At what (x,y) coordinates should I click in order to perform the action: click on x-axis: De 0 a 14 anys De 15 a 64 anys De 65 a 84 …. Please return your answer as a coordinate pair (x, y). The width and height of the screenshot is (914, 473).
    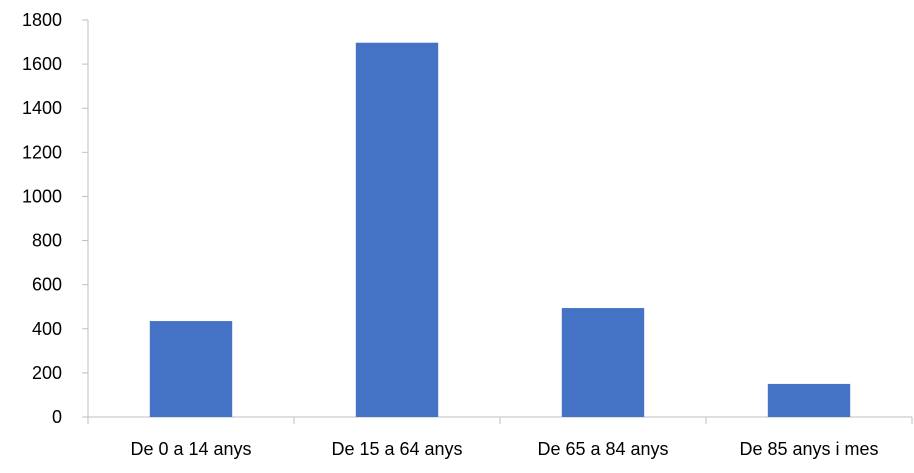
    Looking at the image, I should click on (500, 437).